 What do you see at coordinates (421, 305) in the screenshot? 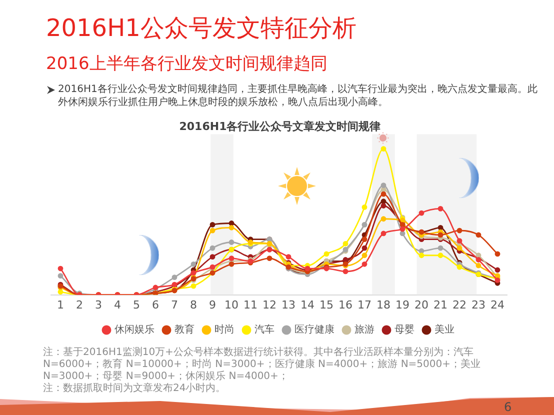
I see `x-tick-label: 20` at bounding box center [421, 305].